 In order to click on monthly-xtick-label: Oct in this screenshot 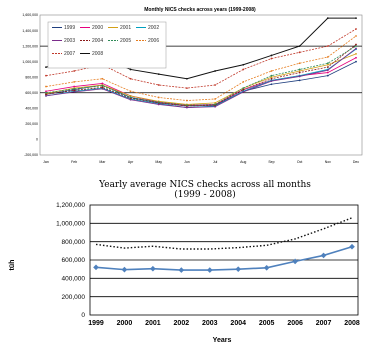, I will do `click(299, 162)`.